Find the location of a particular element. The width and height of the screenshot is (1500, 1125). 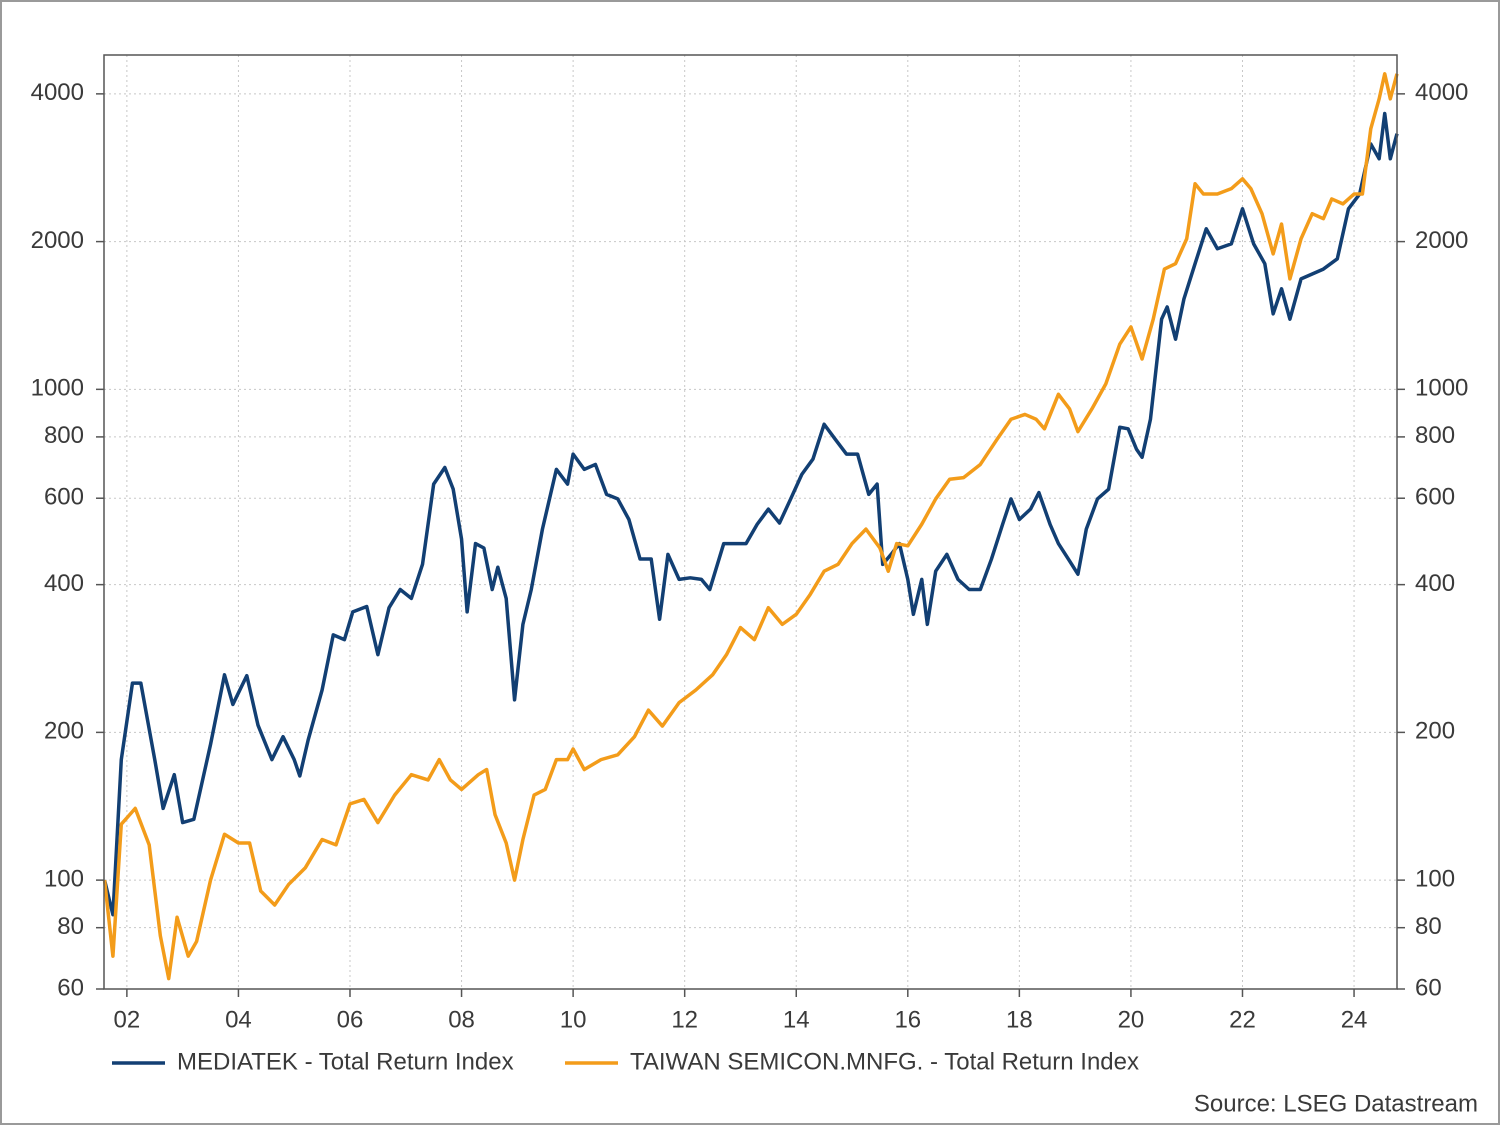

x-tick-label: 06 is located at coordinates (350, 1019).